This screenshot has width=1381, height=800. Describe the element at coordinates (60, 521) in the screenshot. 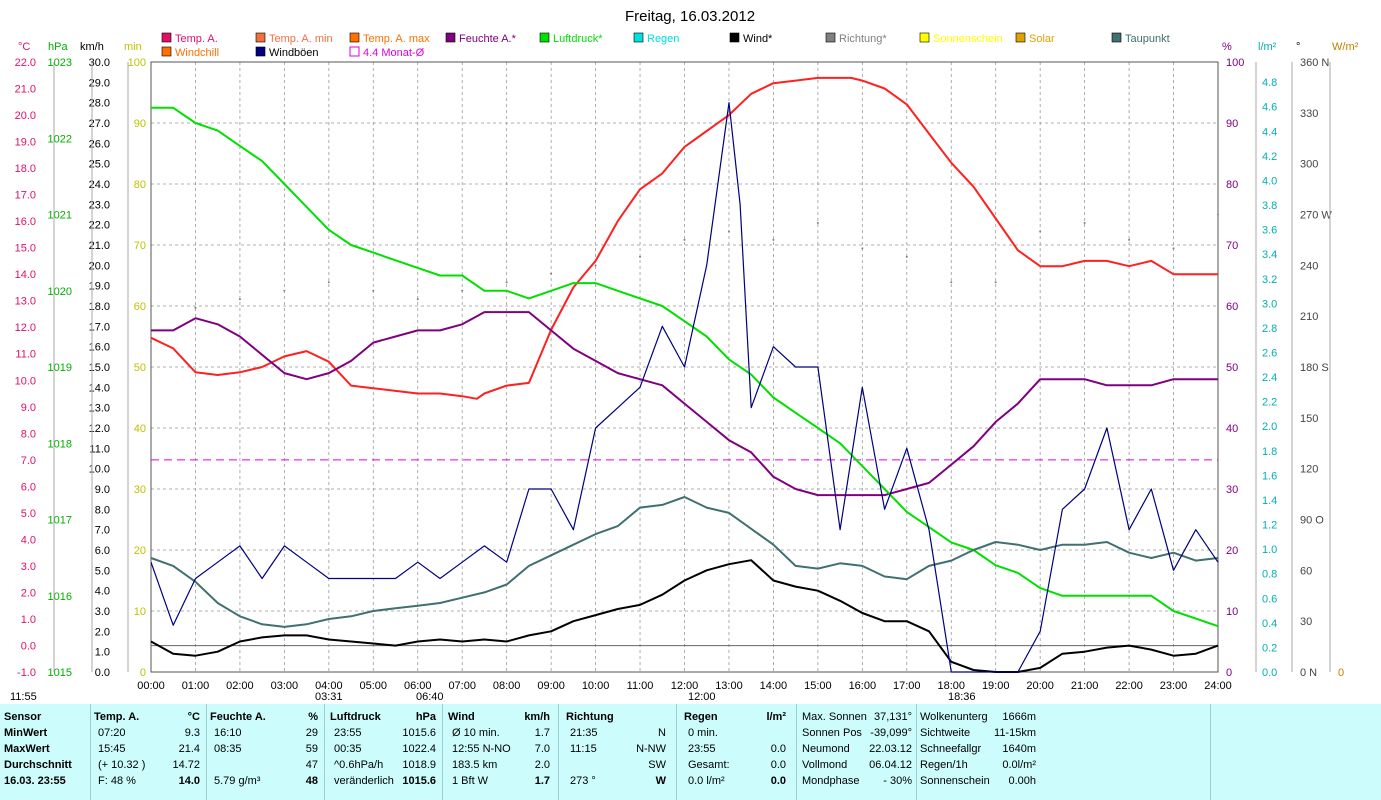

I see `tick-label-pressure: 1017` at that location.